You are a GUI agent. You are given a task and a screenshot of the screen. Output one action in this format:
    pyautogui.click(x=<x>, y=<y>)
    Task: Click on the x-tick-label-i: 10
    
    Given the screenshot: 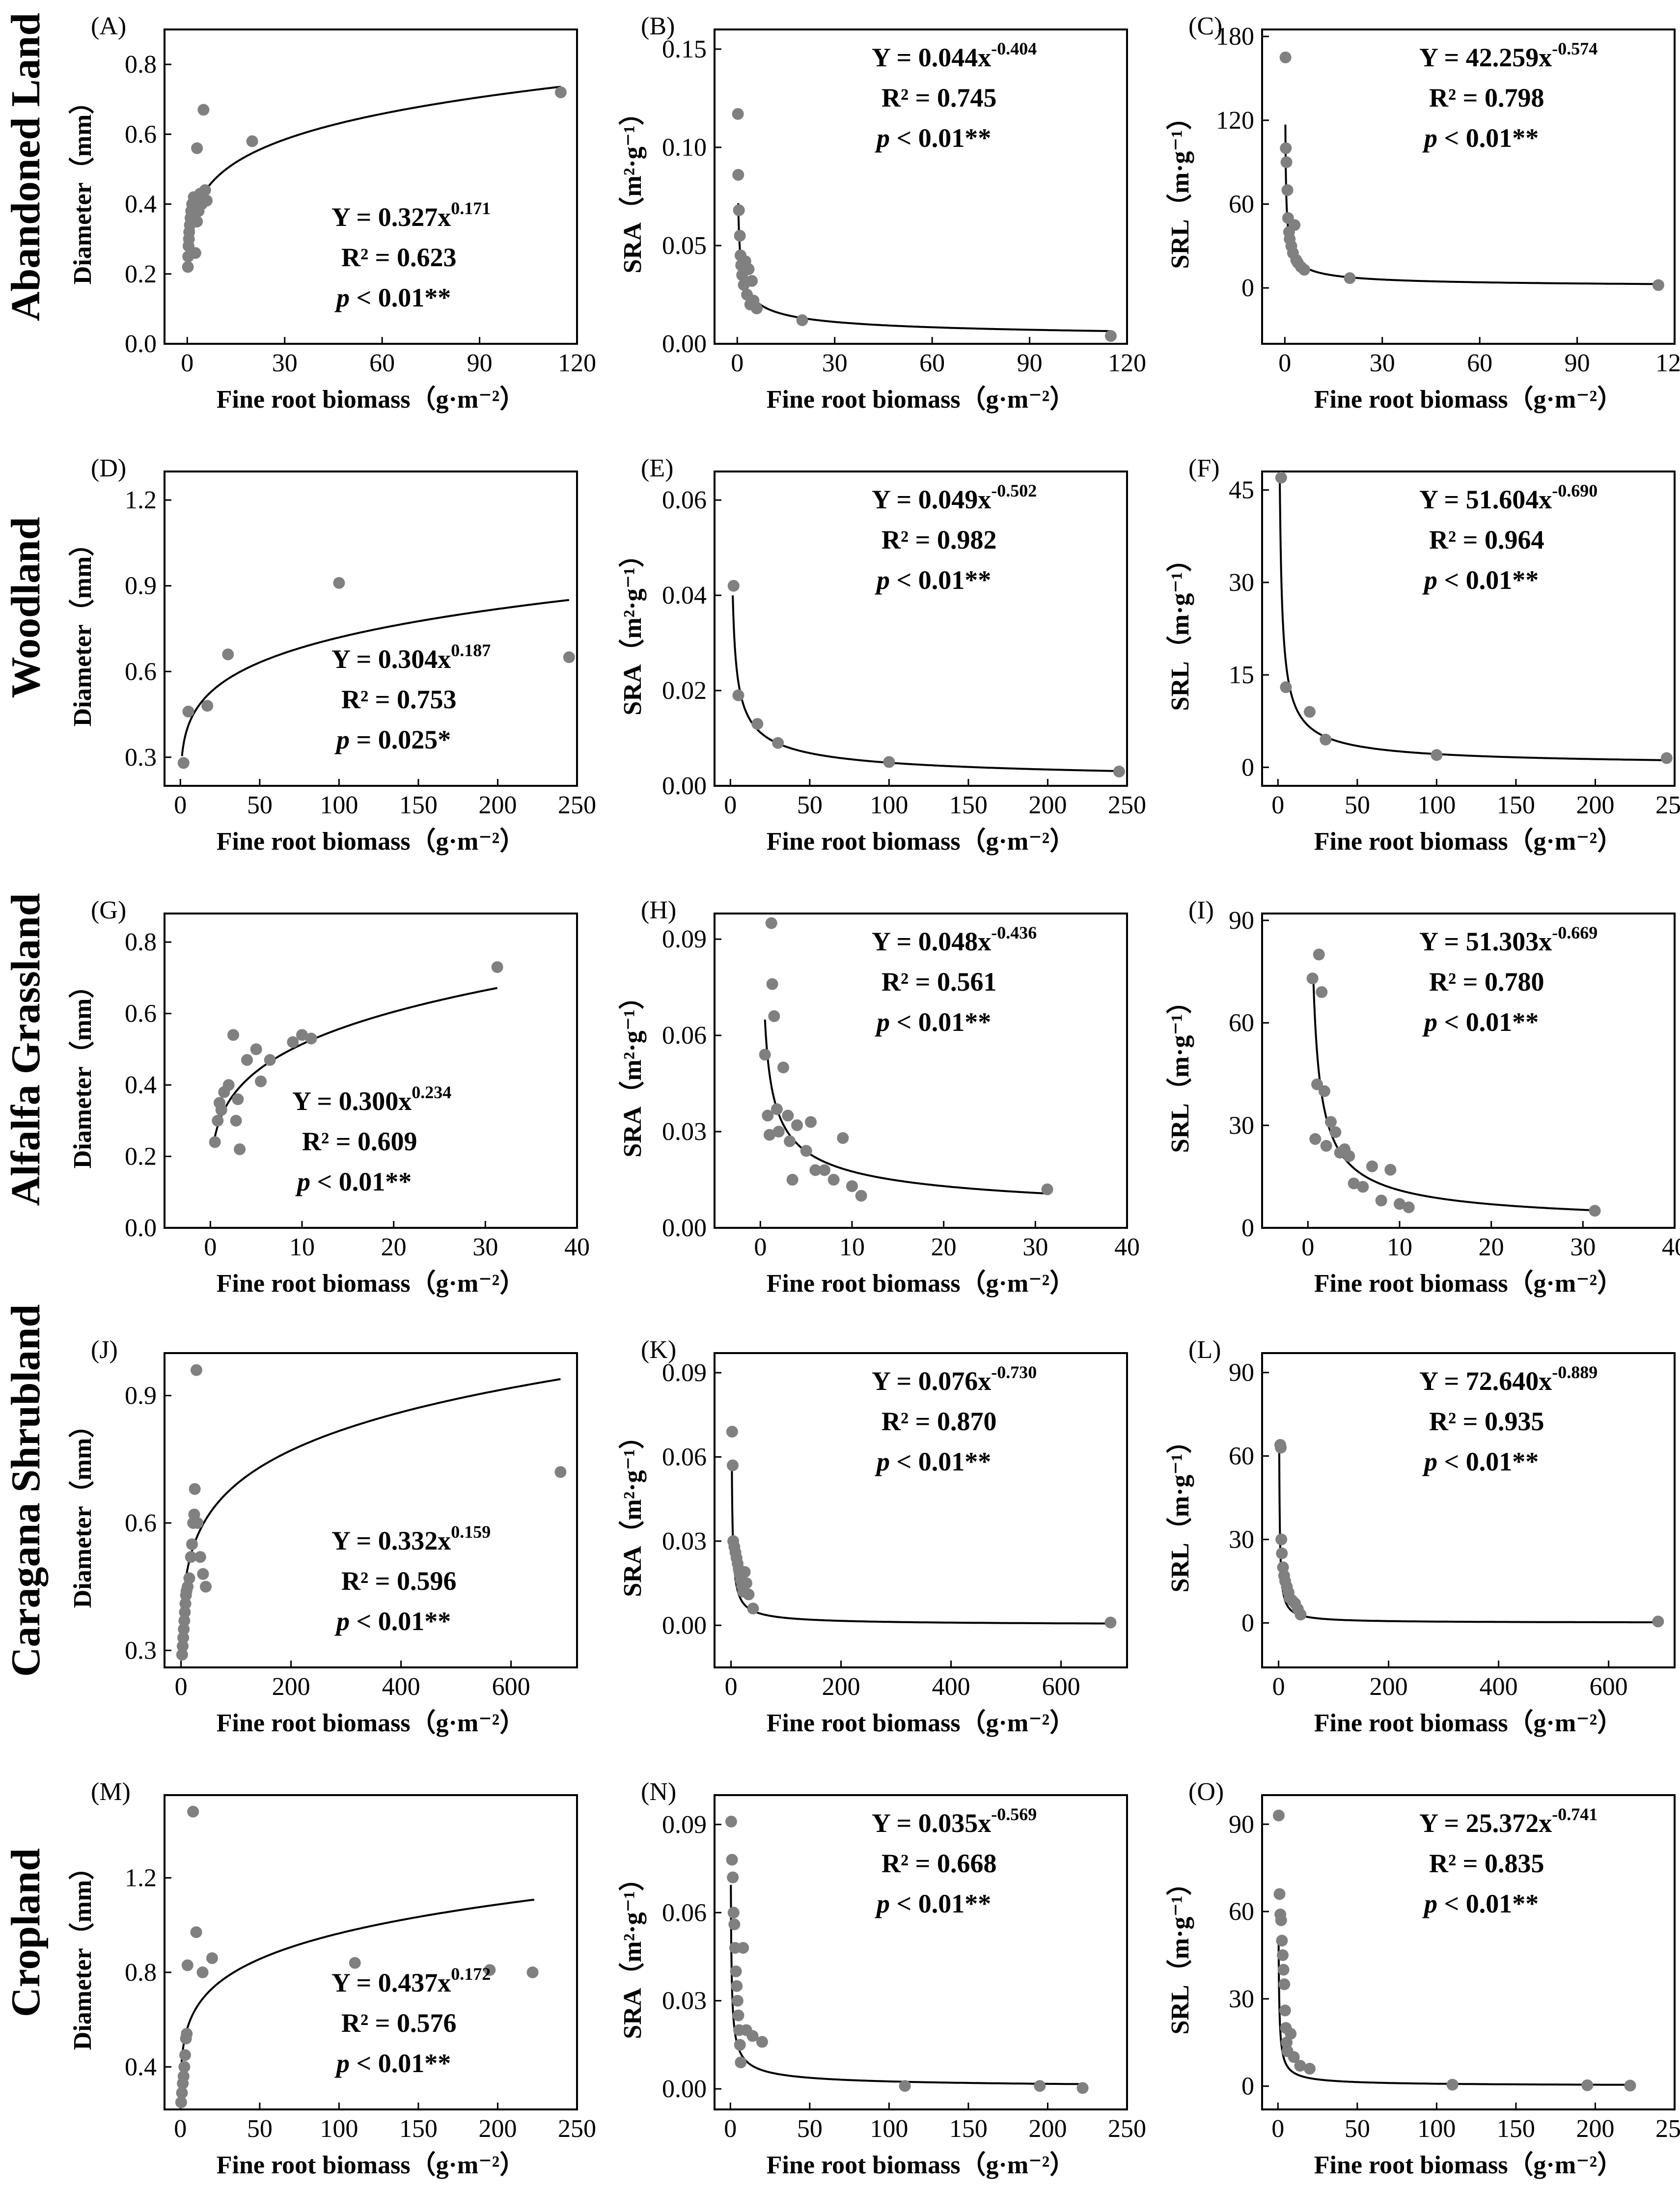 What is the action you would take?
    pyautogui.click(x=1399, y=1247)
    